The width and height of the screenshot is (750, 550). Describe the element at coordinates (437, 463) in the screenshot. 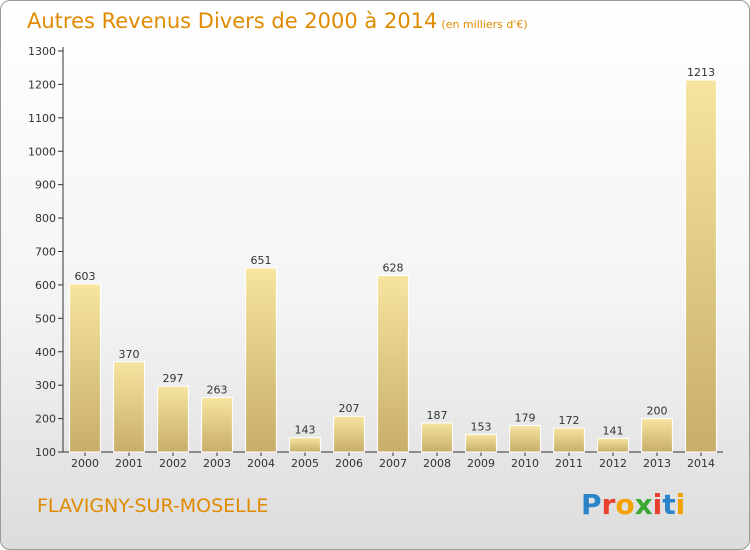

I see `x-tick-label: 2008` at that location.